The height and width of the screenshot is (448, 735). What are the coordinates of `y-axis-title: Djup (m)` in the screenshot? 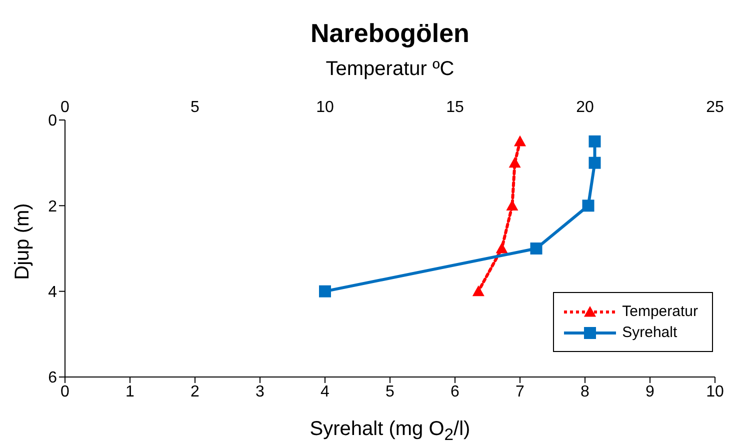 It's located at (23, 242).